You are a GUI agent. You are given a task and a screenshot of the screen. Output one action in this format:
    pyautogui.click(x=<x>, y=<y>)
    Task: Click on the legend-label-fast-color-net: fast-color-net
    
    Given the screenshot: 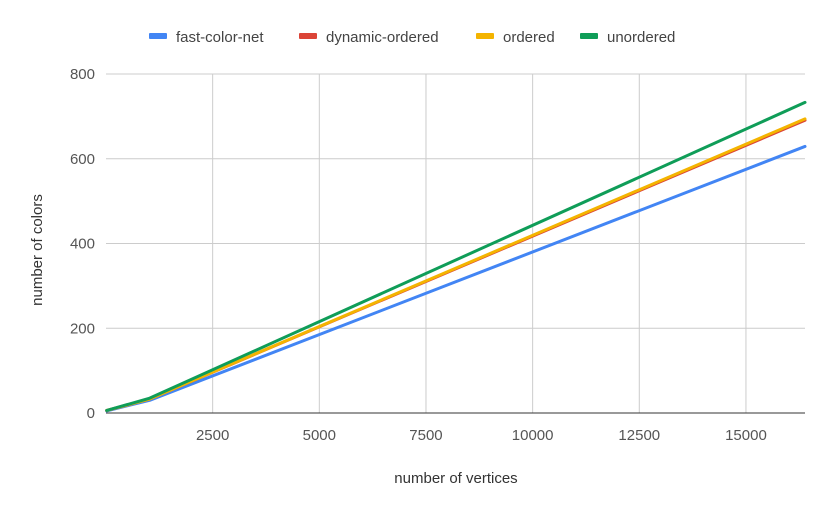 What is the action you would take?
    pyautogui.click(x=220, y=37)
    